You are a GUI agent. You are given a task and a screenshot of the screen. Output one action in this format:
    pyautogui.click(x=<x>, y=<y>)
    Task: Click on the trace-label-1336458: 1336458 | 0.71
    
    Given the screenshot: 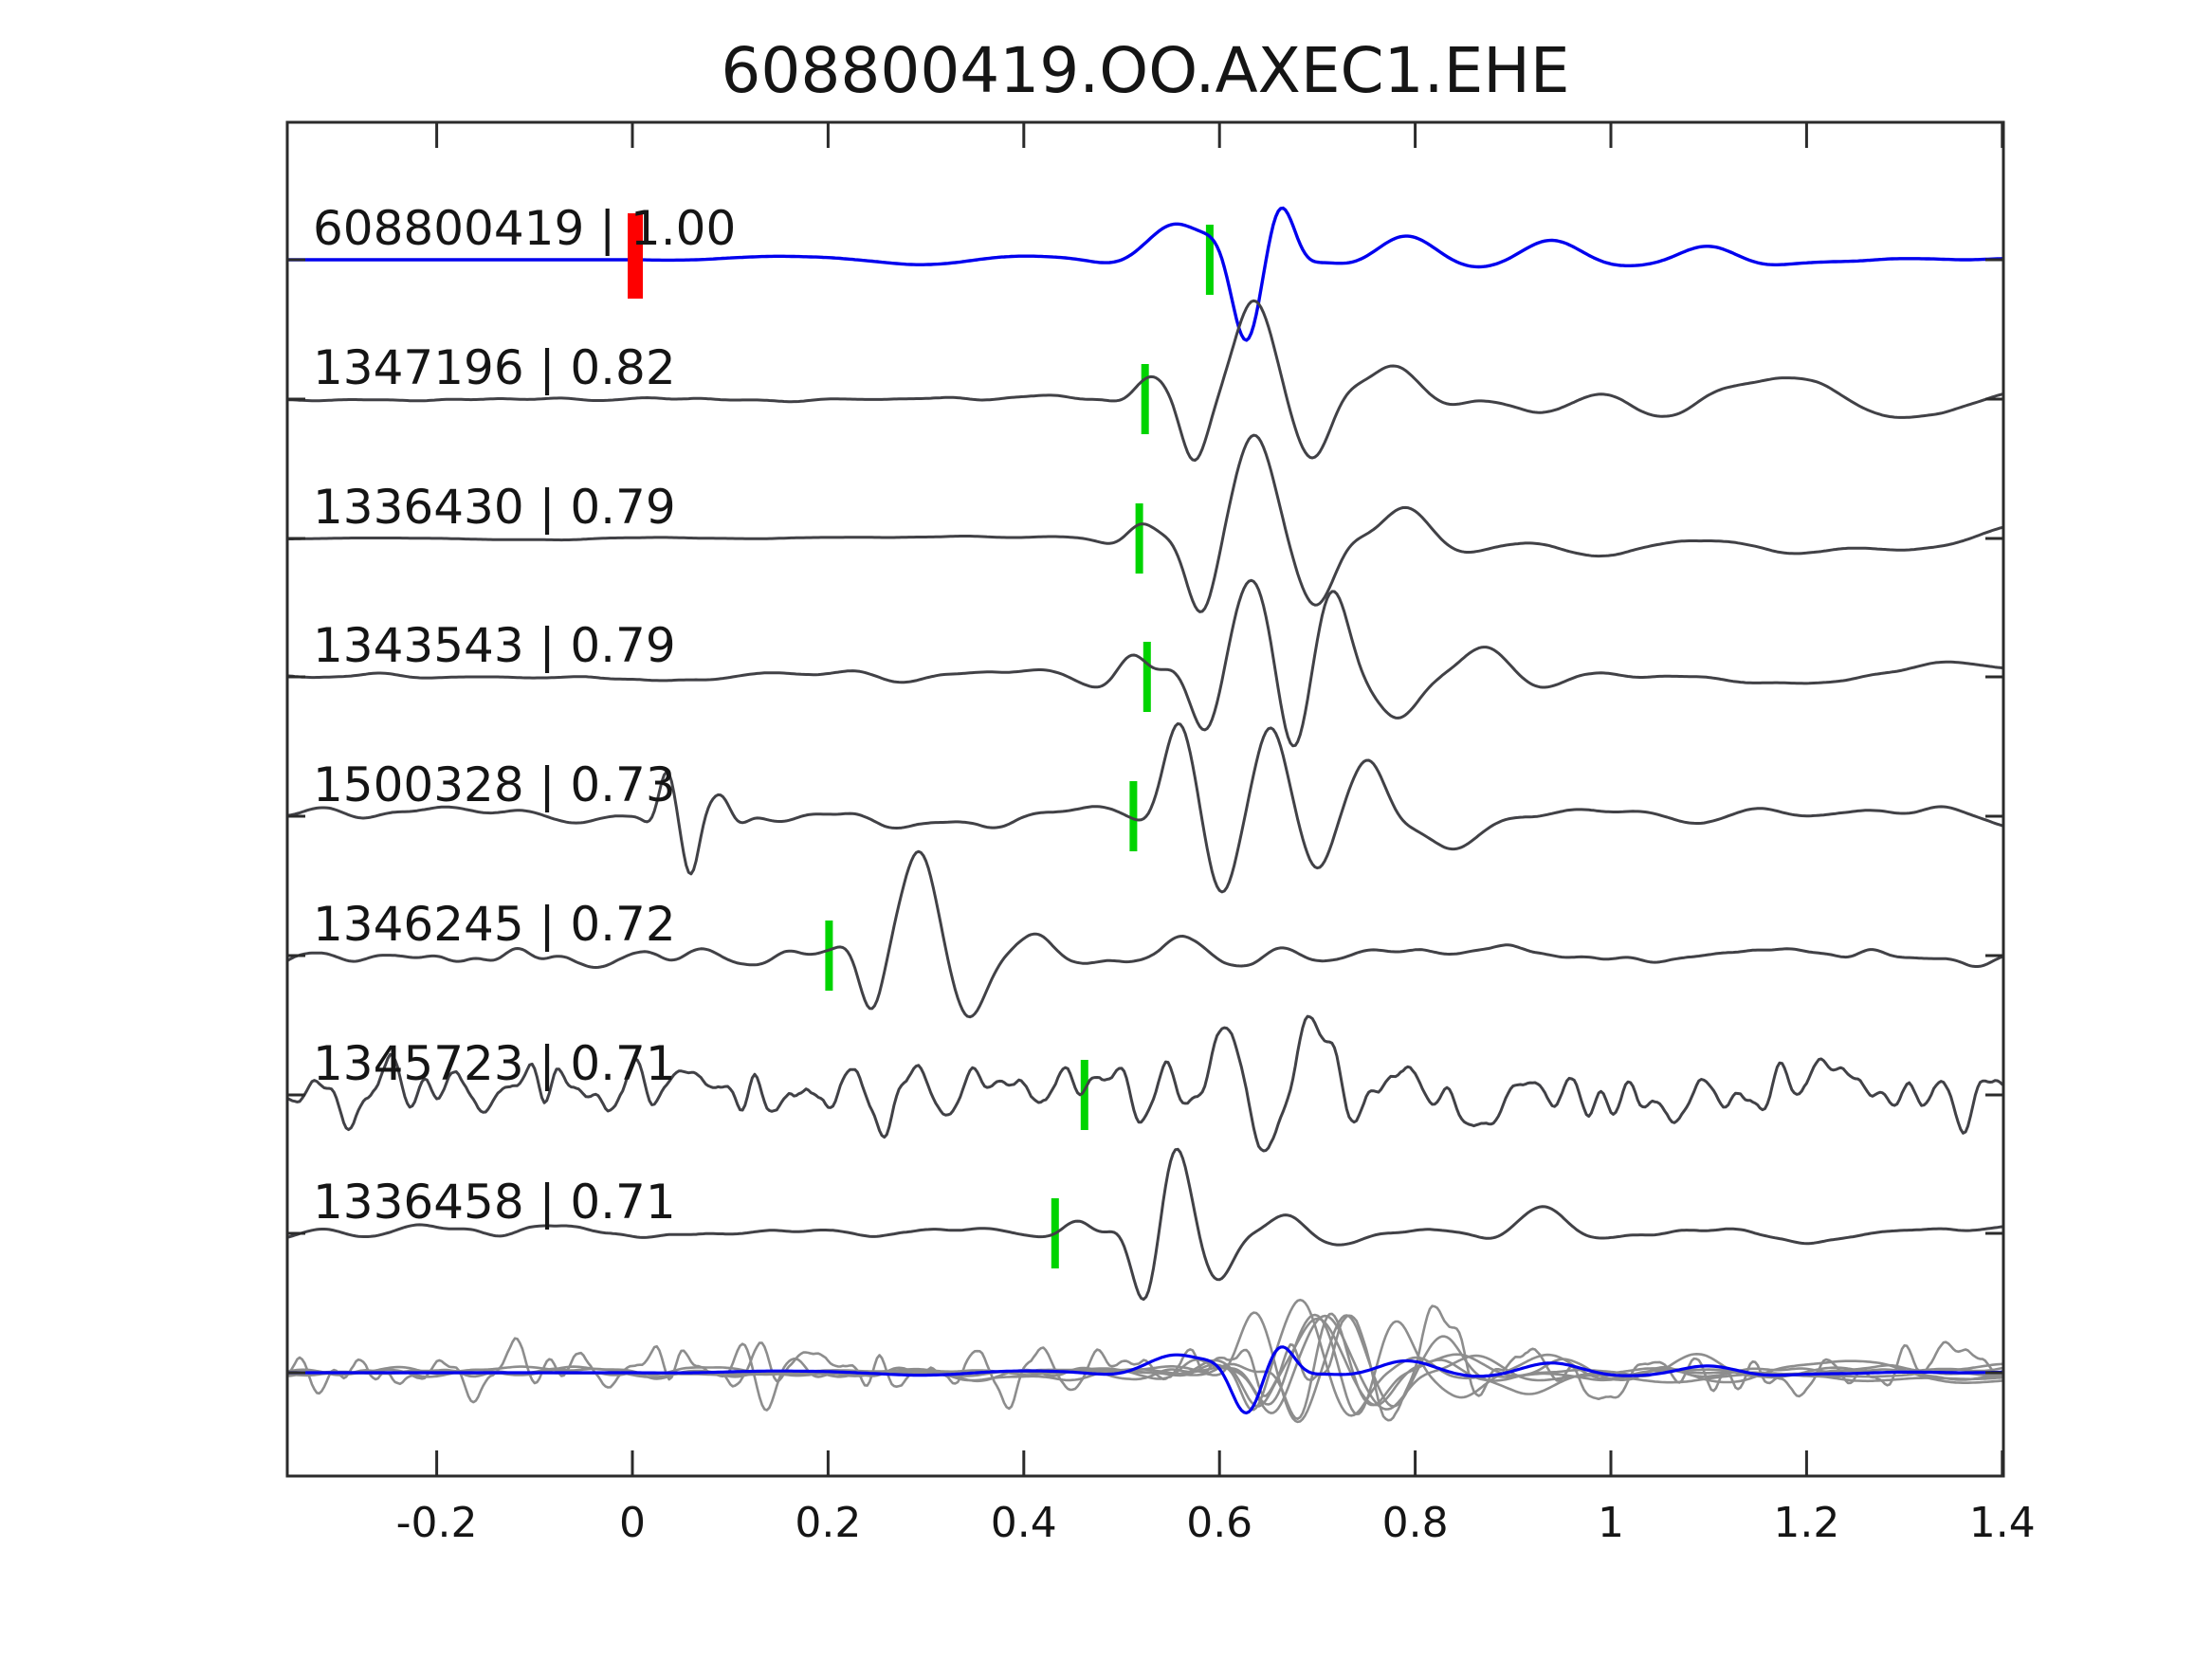 What is the action you would take?
    pyautogui.click(x=494, y=1202)
    